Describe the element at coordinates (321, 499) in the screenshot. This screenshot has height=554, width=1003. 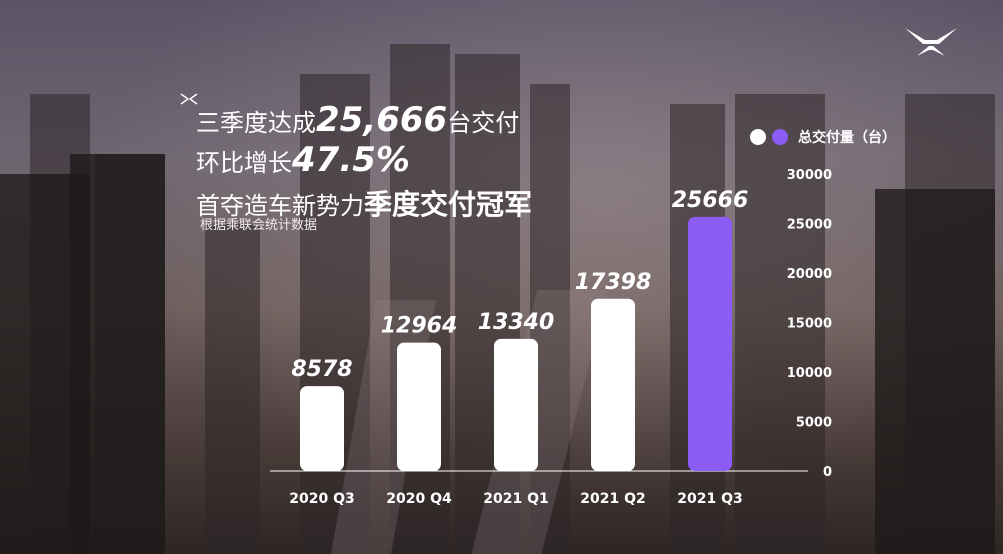
I see `x-tick-label: 2020 Q3` at that location.